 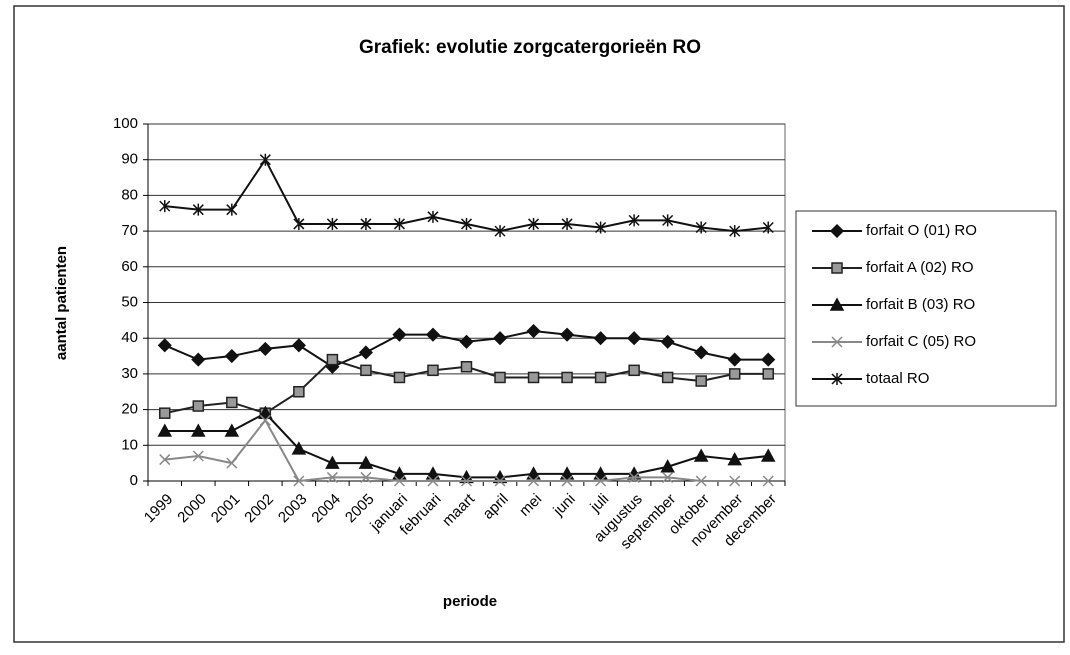 I want to click on legend-label: forfait B (03) RO, so click(x=920, y=304).